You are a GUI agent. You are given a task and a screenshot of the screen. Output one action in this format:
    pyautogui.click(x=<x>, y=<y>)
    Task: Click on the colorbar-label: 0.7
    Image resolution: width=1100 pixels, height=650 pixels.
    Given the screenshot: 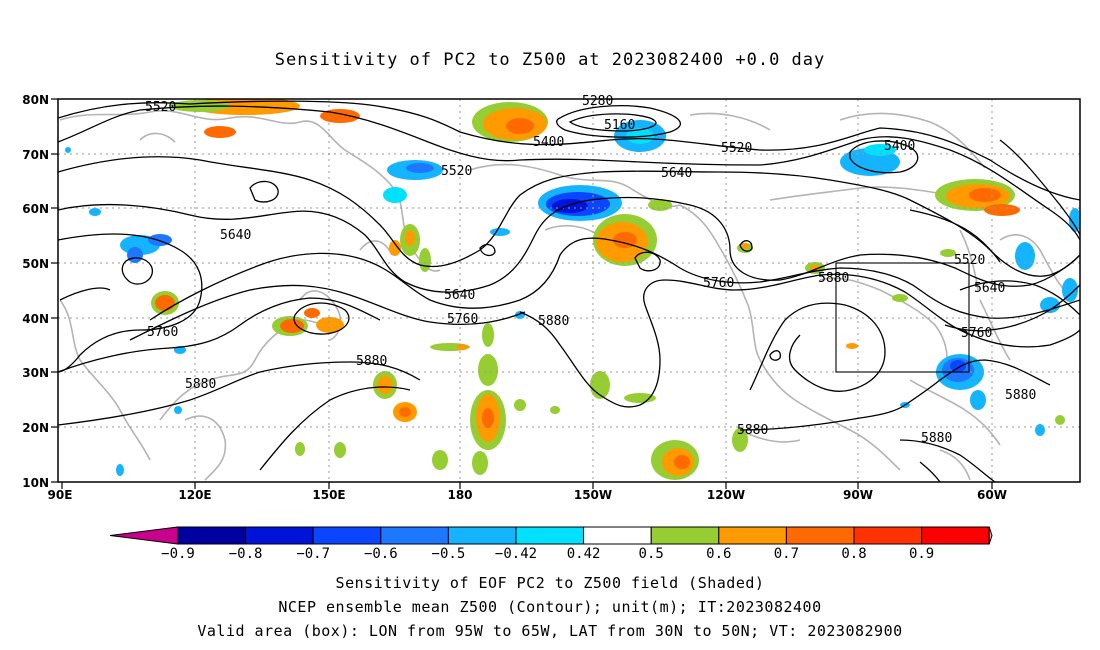 What is the action you would take?
    pyautogui.click(x=786, y=554)
    